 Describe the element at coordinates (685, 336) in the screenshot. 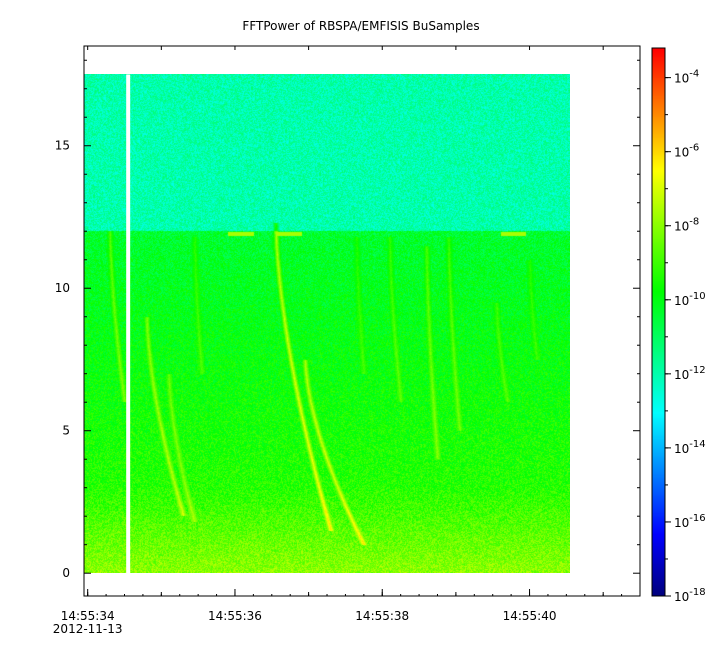

I see `colorbar-axis: 10⁻¹⁸ 10⁻¹⁶ 10⁻¹⁴ 10⁻¹² 10⁻¹⁰ 10⁻⁸ 10⁻⁶ 10⁻⁴` at that location.